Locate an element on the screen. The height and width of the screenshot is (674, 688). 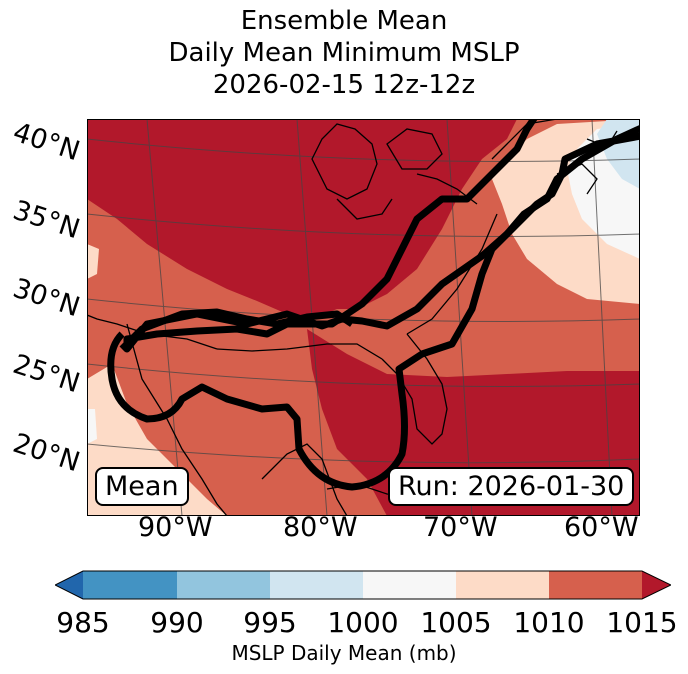
mean-label: Mean is located at coordinates (142, 486).